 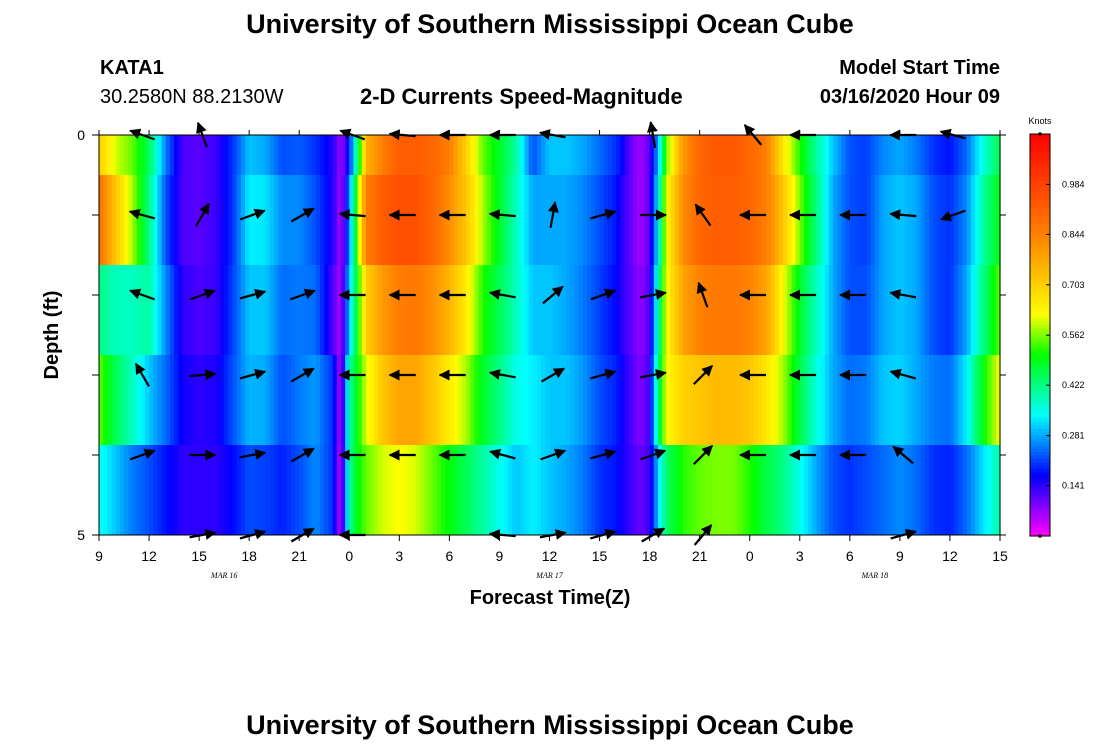 I want to click on x-tick-label: 6, so click(x=449, y=556).